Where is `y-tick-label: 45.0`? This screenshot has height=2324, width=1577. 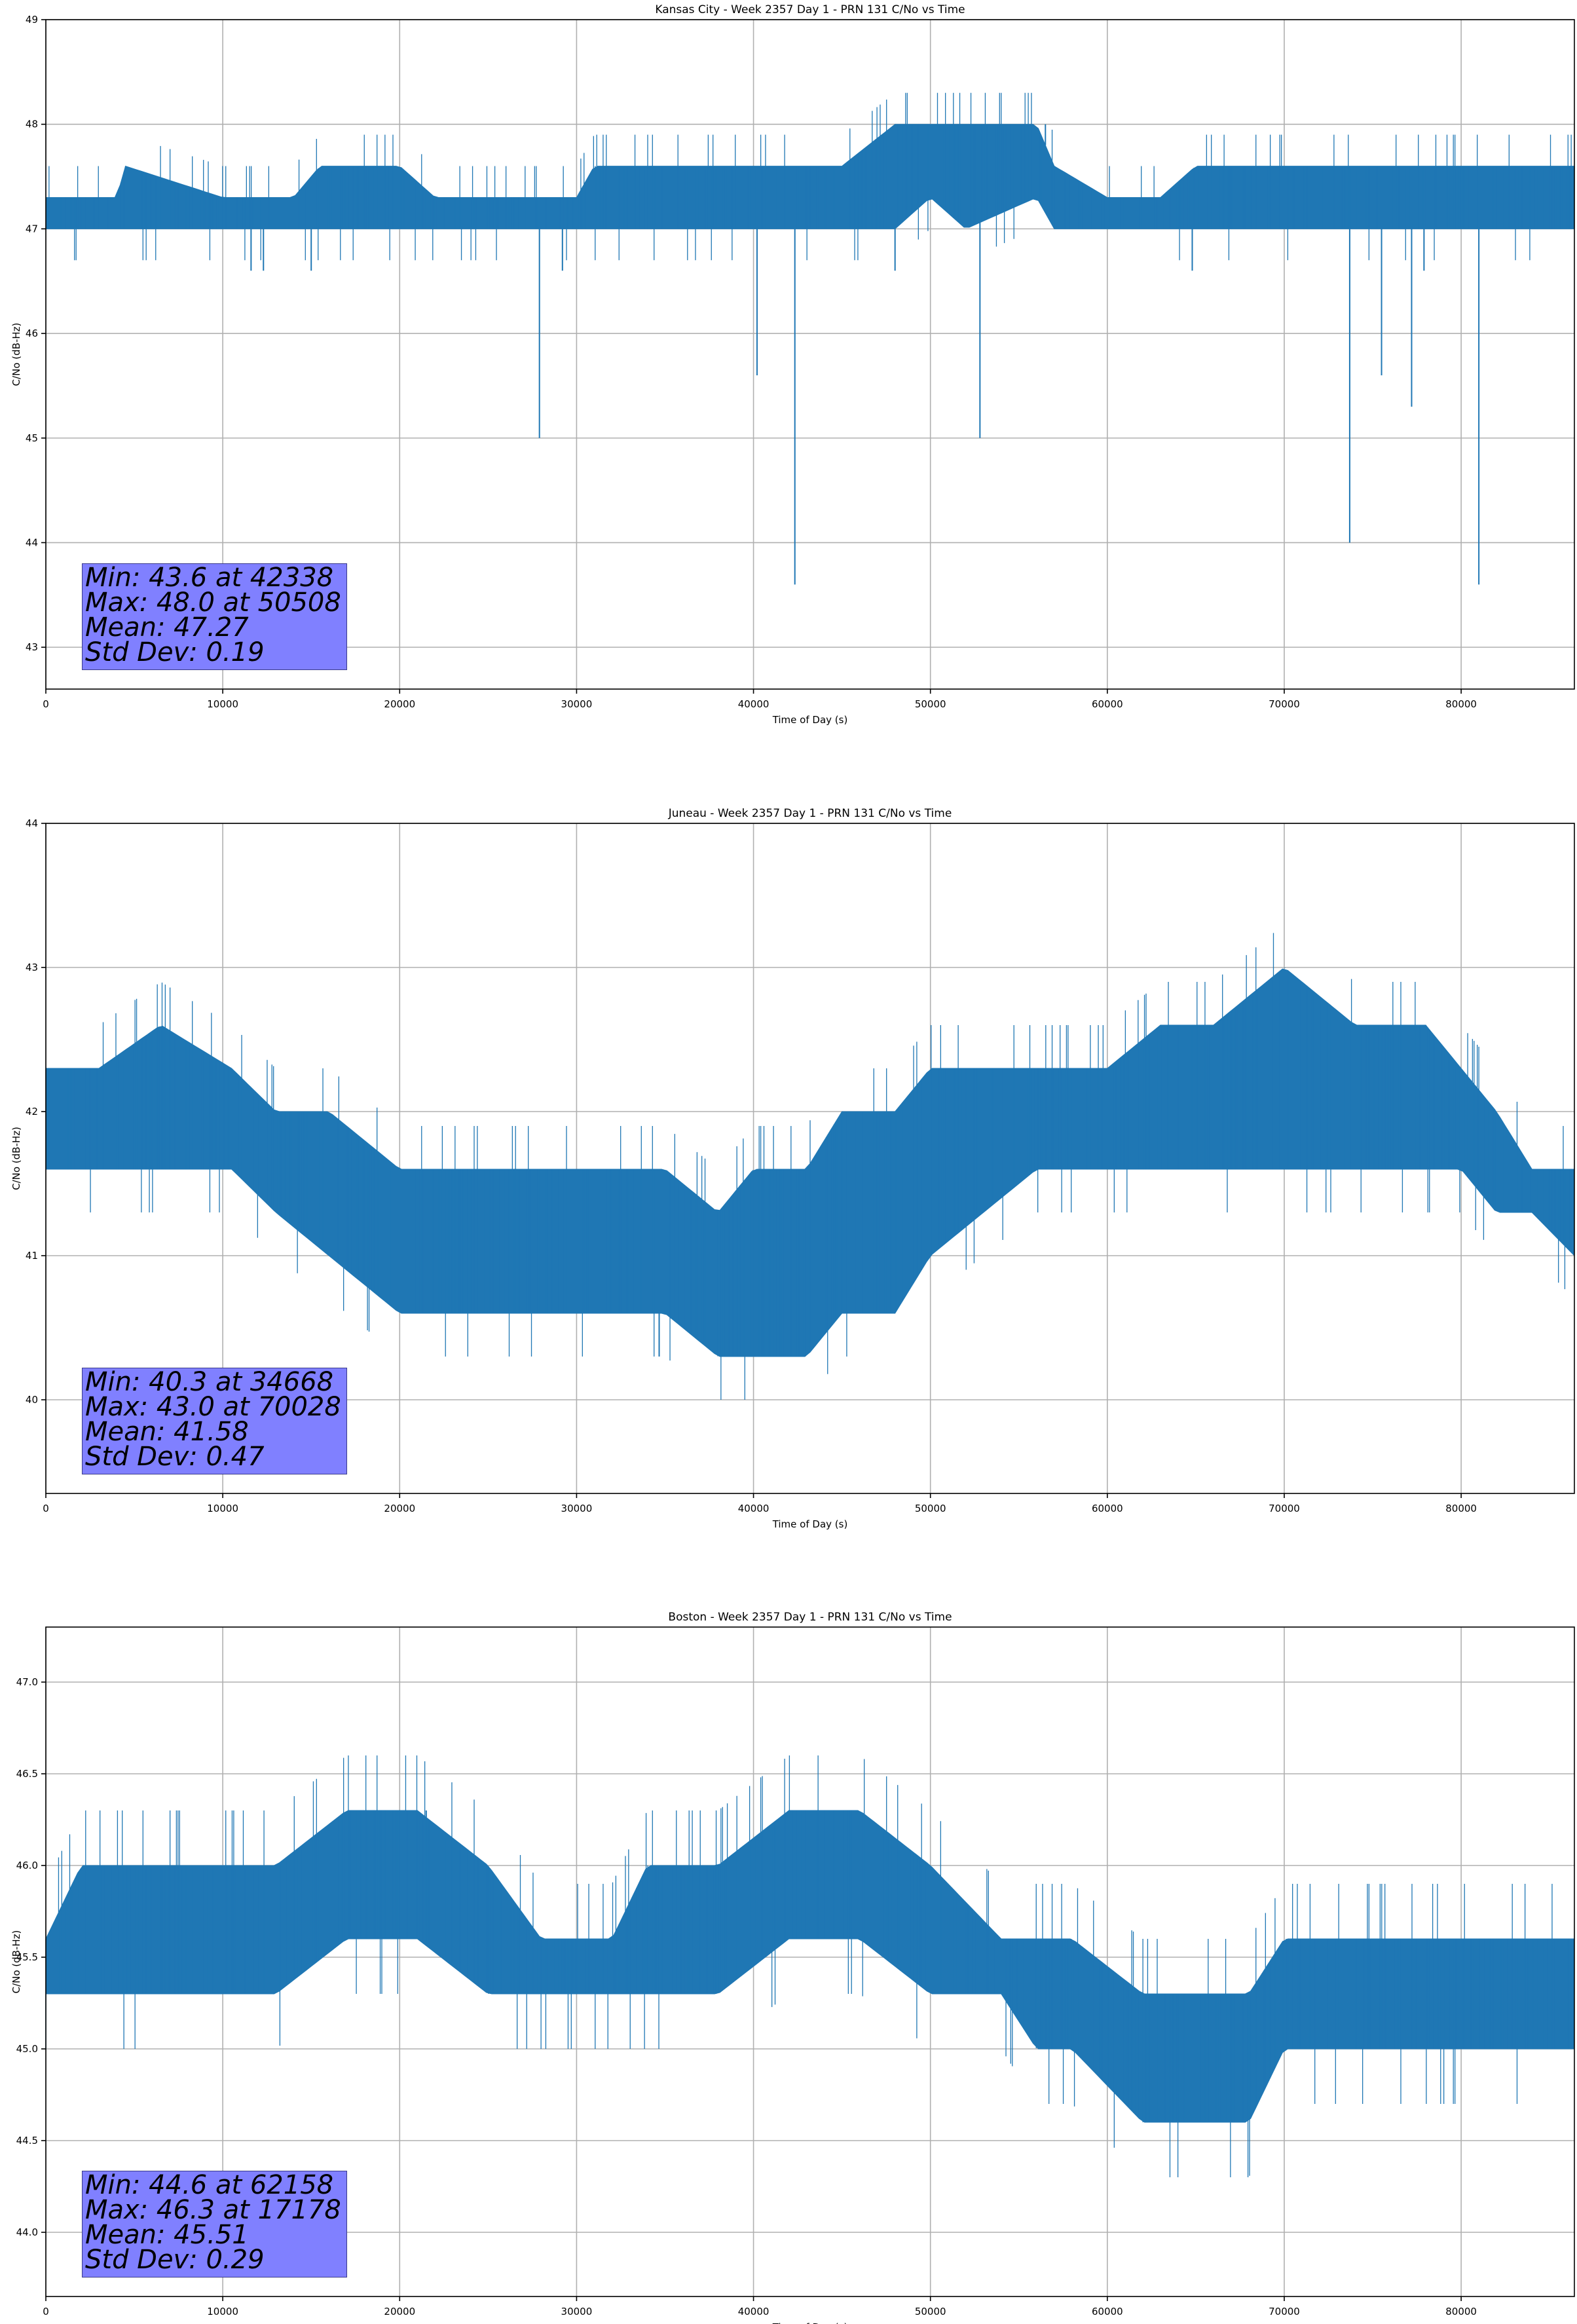 y-tick-label: 45.0 is located at coordinates (27, 2049).